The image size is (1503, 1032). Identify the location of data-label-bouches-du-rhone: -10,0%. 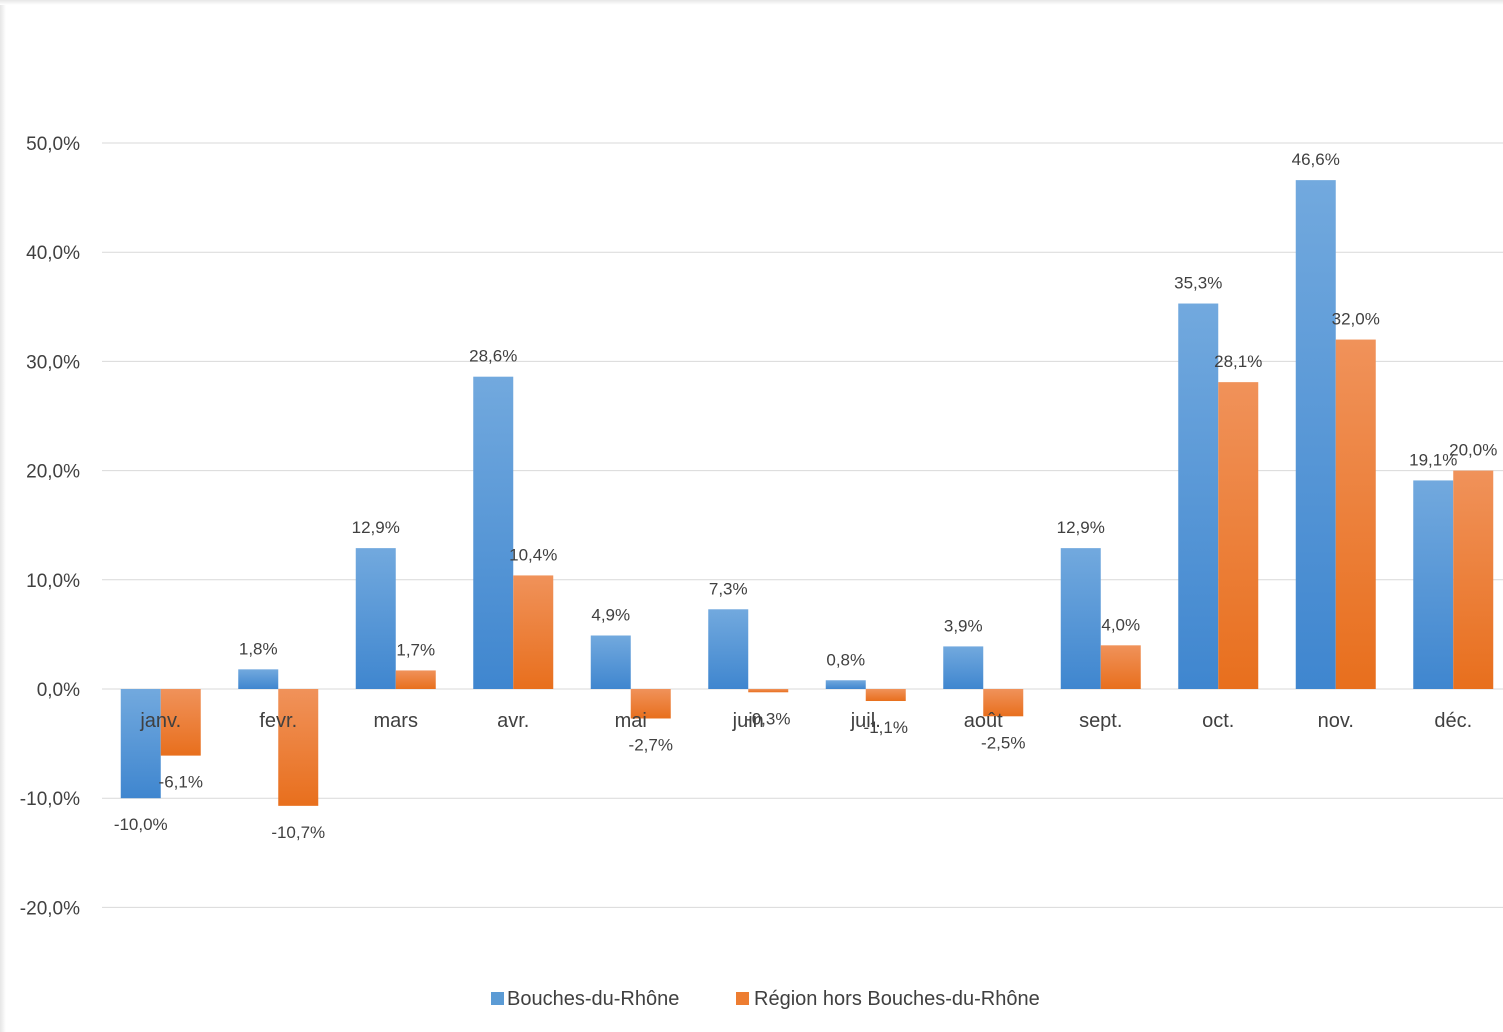
(141, 824).